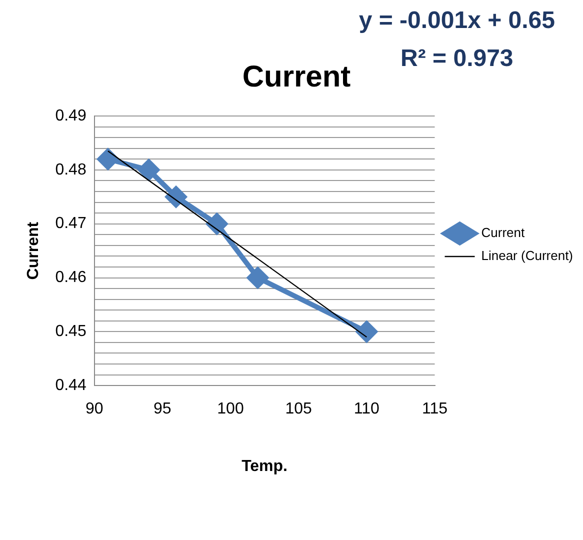  What do you see at coordinates (296, 77) in the screenshot?
I see `chart-title: Current` at bounding box center [296, 77].